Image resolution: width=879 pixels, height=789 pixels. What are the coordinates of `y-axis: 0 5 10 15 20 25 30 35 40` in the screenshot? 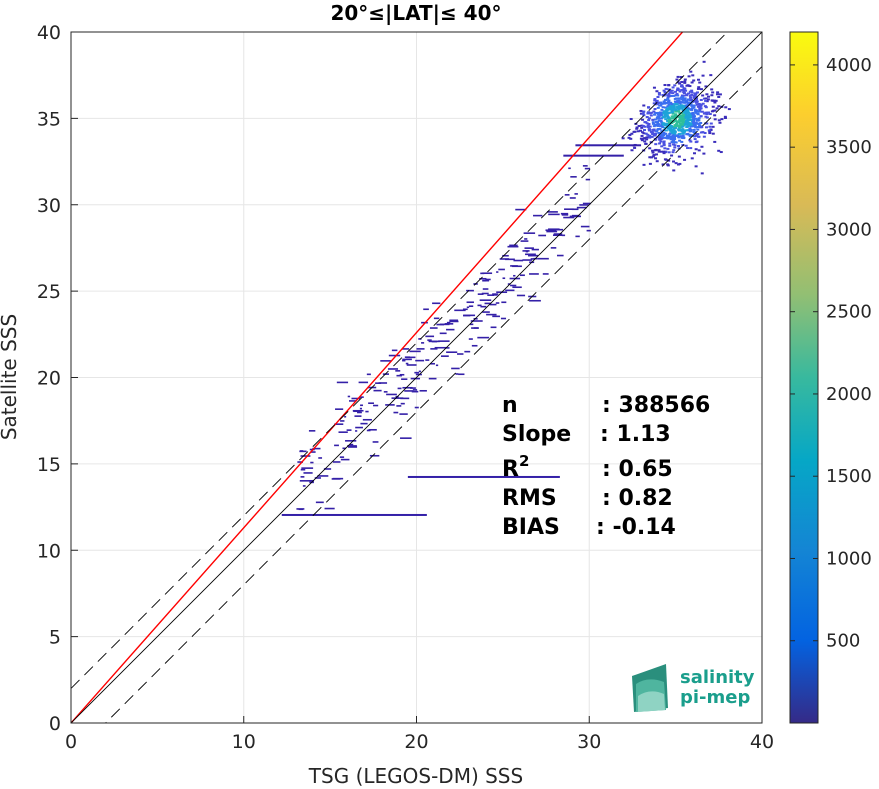 It's located at (57, 378).